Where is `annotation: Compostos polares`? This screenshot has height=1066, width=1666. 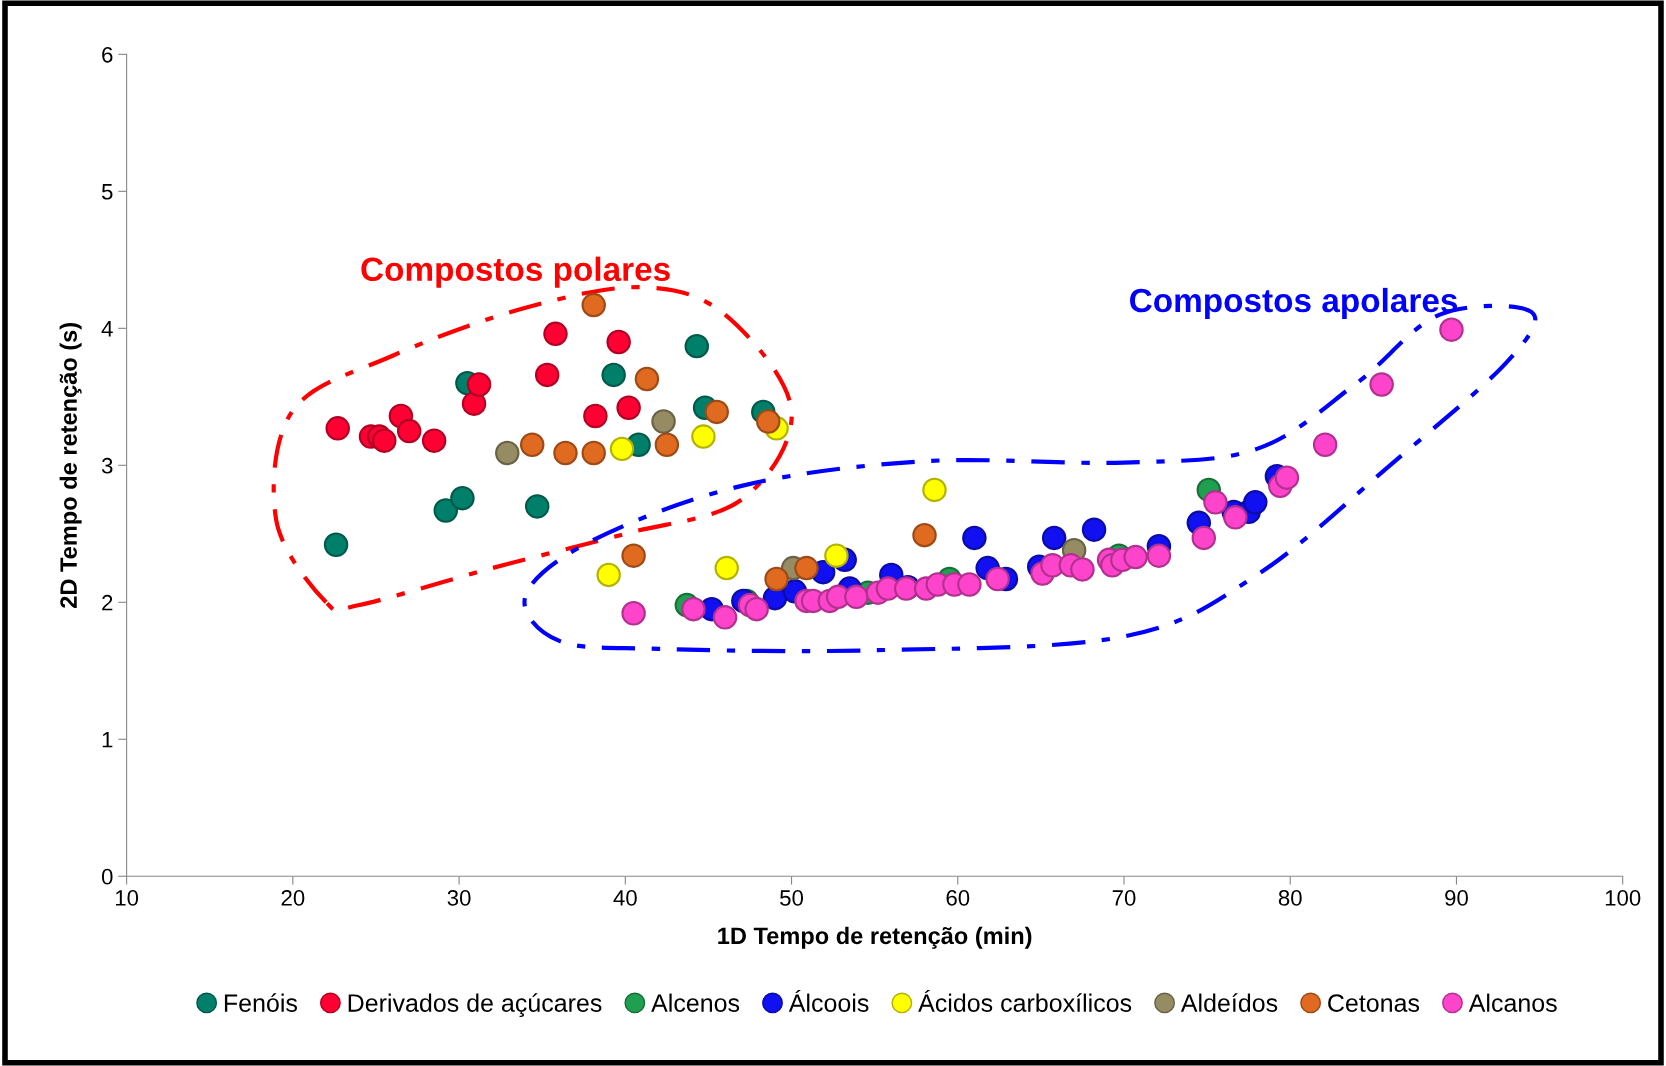
annotation: Compostos polares is located at coordinates (515, 272).